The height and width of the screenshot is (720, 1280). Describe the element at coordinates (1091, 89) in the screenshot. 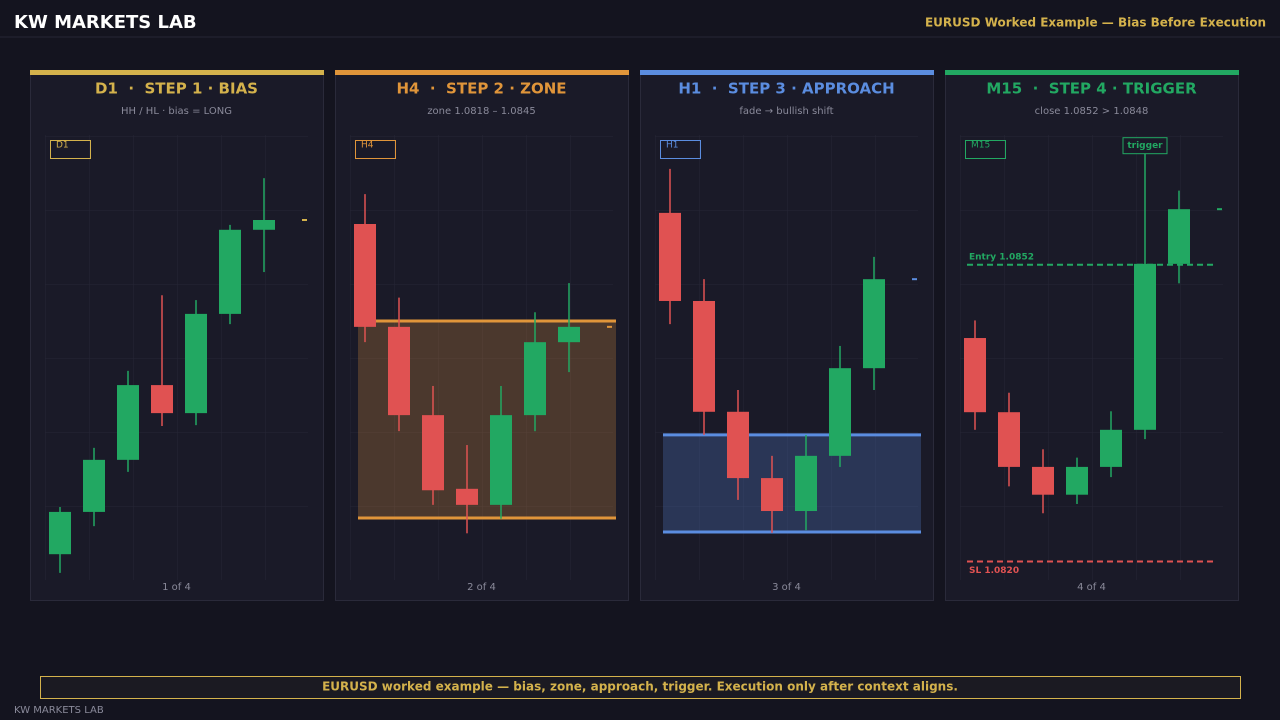

I see `panel-title: M15 · STEP 4 · TRIGGER` at that location.